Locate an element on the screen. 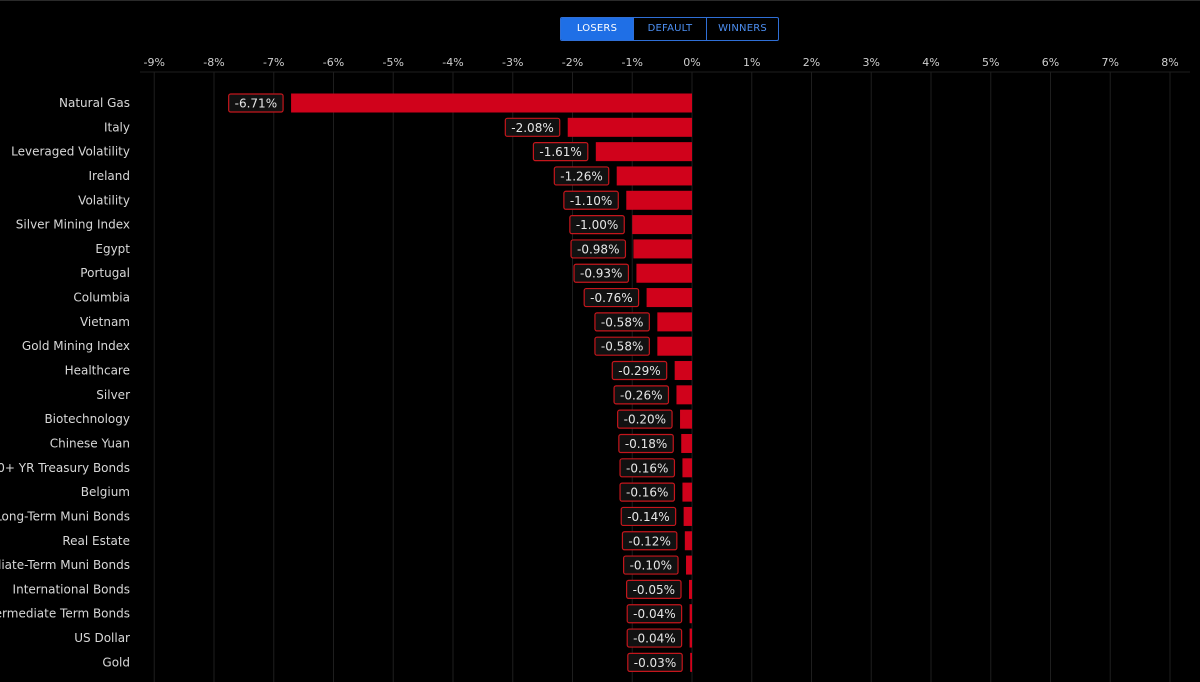 This screenshot has height=682, width=1200. default-button: DEFAULT is located at coordinates (670, 29).